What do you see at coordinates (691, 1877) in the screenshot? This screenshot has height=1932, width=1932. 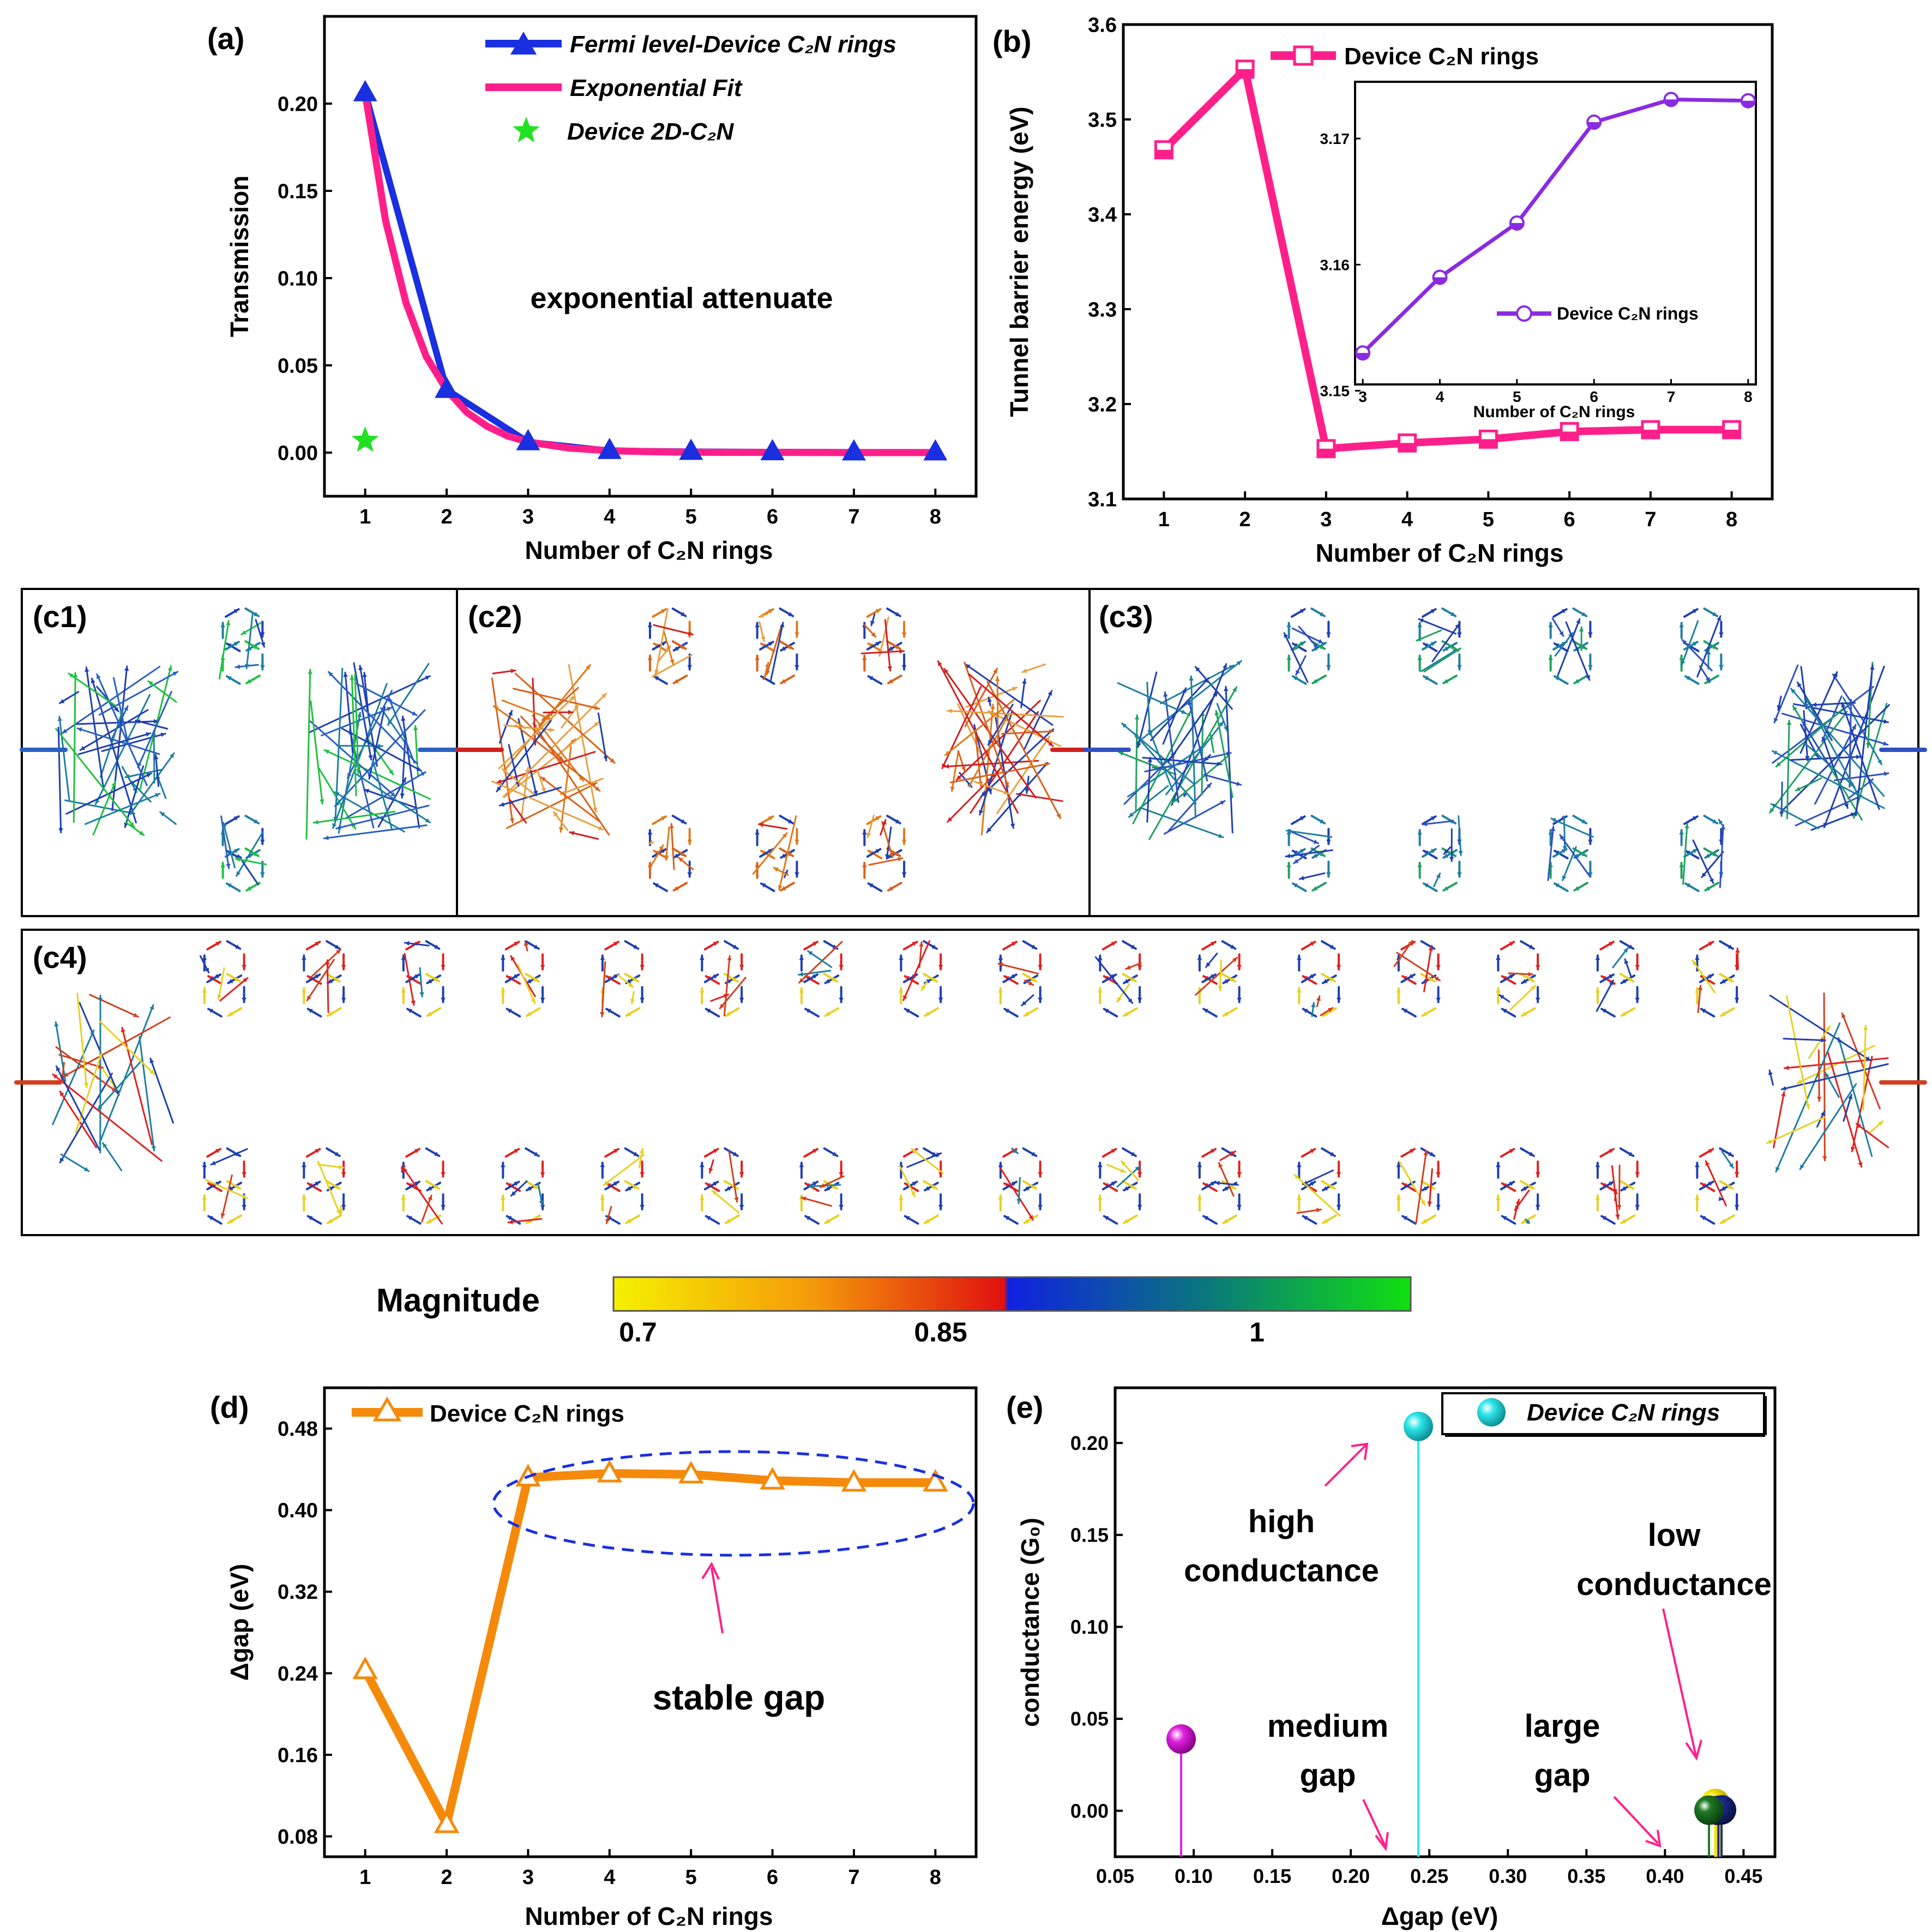 I see `xtick-label: 5` at bounding box center [691, 1877].